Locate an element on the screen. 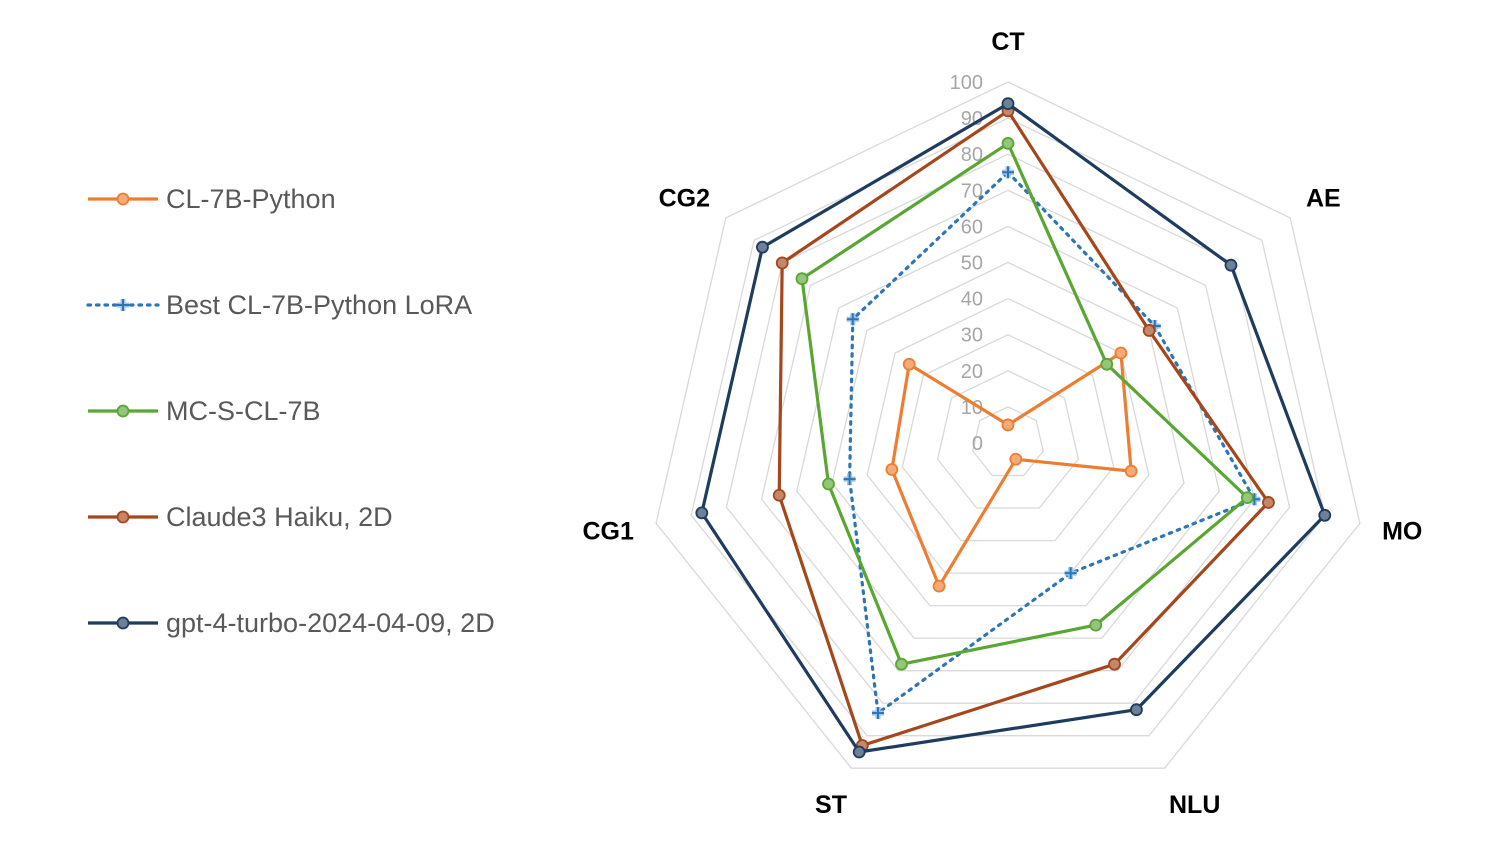 The height and width of the screenshot is (848, 1492). legend-entry: CL-7B-Python is located at coordinates (212, 199).